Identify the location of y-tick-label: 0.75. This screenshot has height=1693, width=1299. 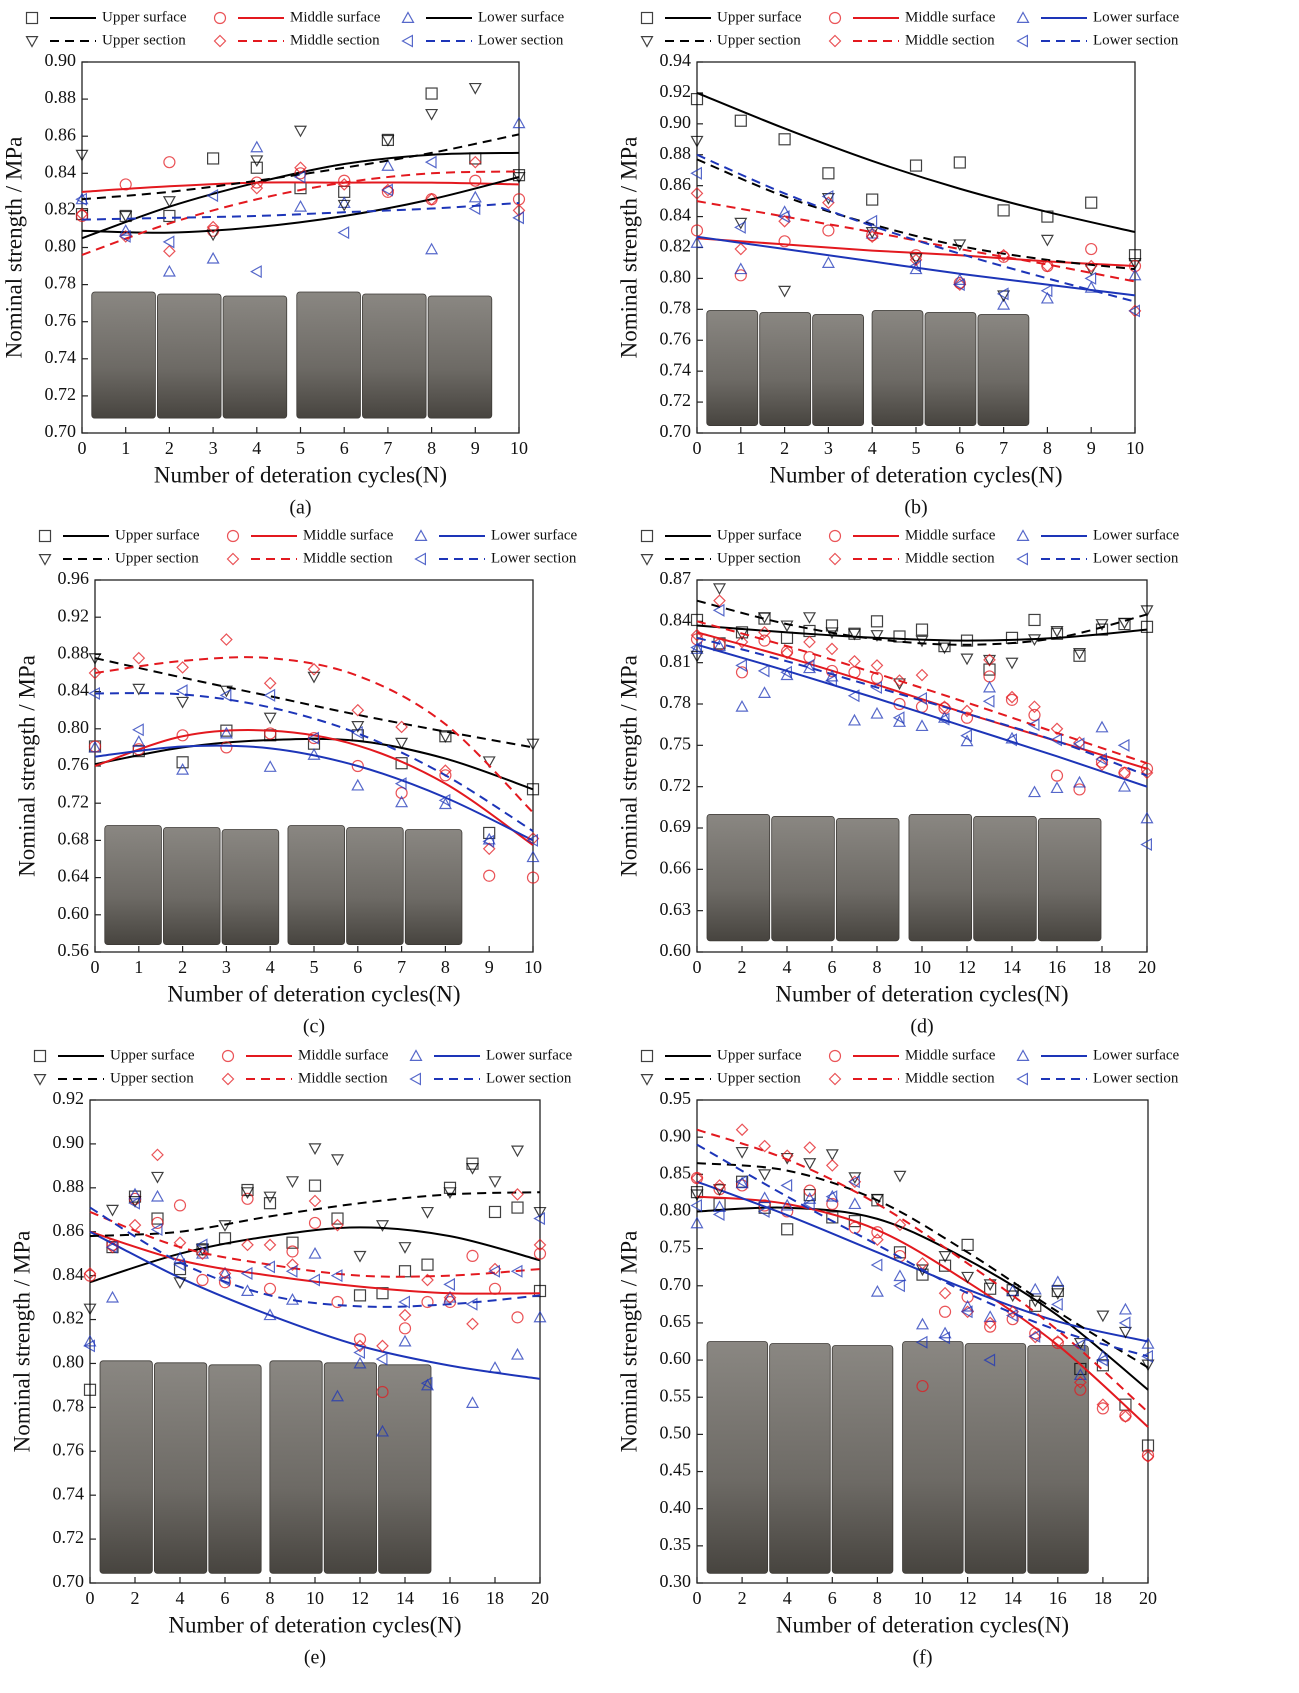
(676, 1247).